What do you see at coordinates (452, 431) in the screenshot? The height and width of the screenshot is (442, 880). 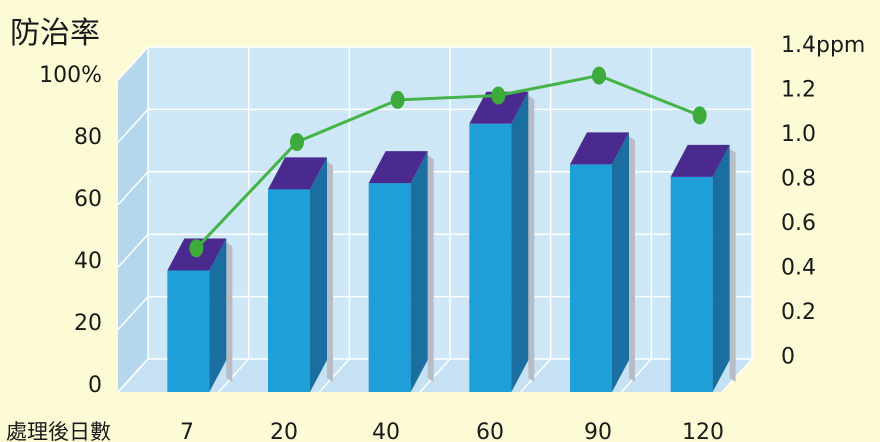 I see `x-axis-ticks: 7 20 40 60 90 120` at bounding box center [452, 431].